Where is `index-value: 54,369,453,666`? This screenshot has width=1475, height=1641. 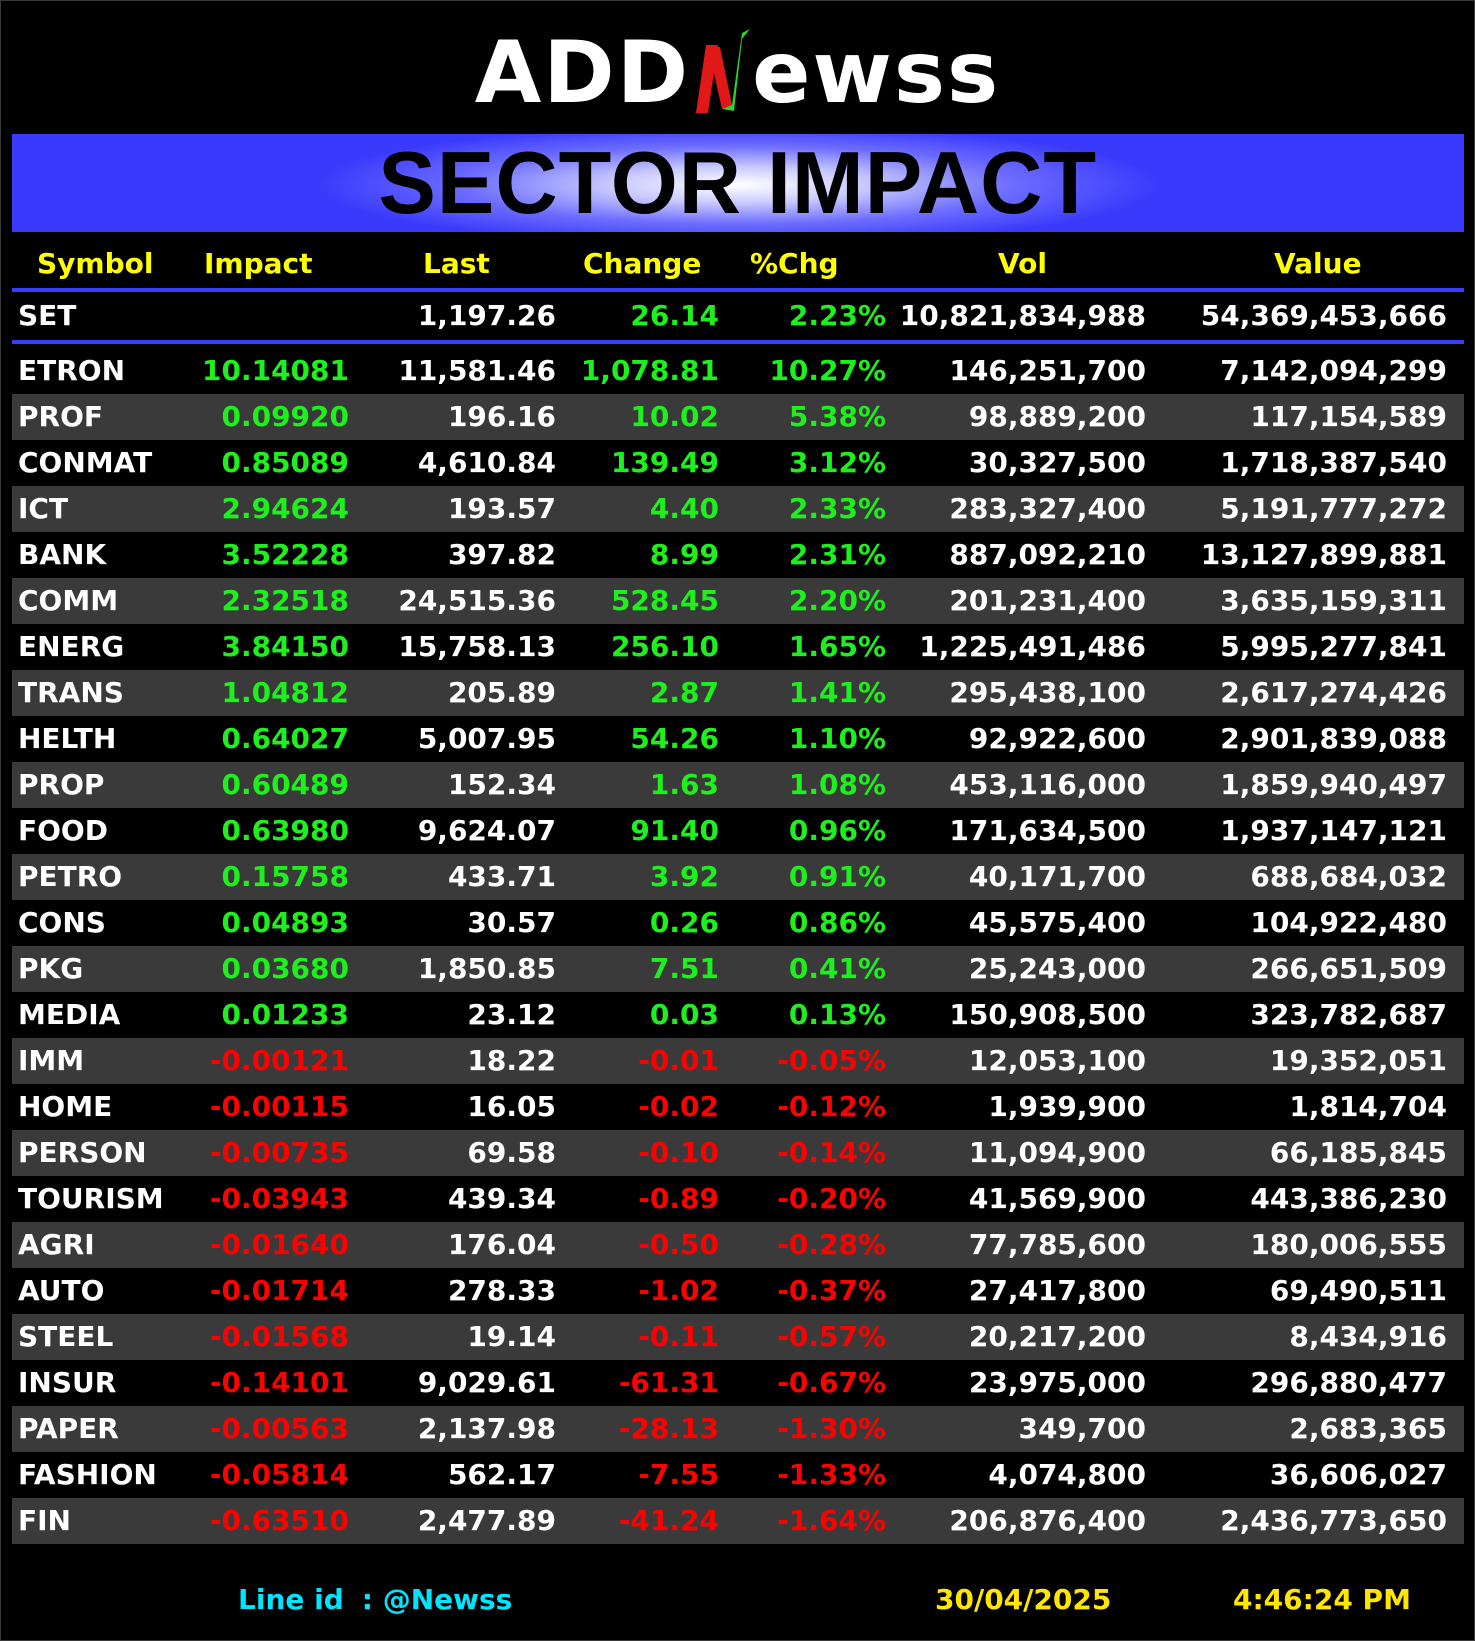 index-value: 54,369,453,666 is located at coordinates (1323, 315).